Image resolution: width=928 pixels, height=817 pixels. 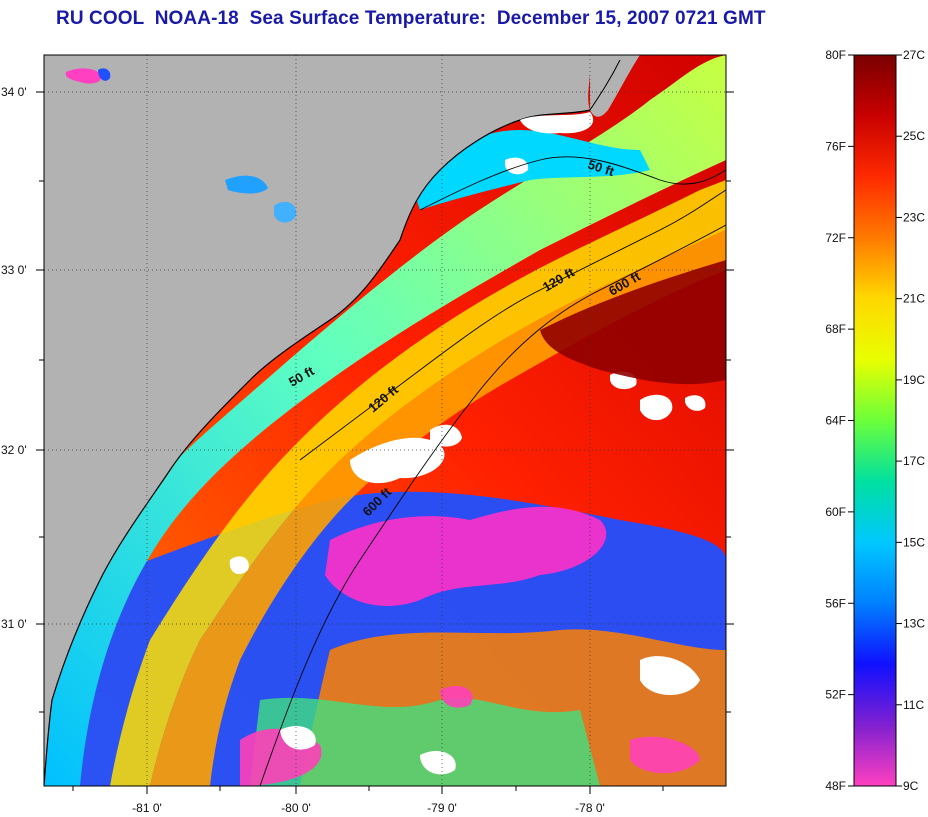 I want to click on lon-tick-label-79: -79 0', so click(x=442, y=808).